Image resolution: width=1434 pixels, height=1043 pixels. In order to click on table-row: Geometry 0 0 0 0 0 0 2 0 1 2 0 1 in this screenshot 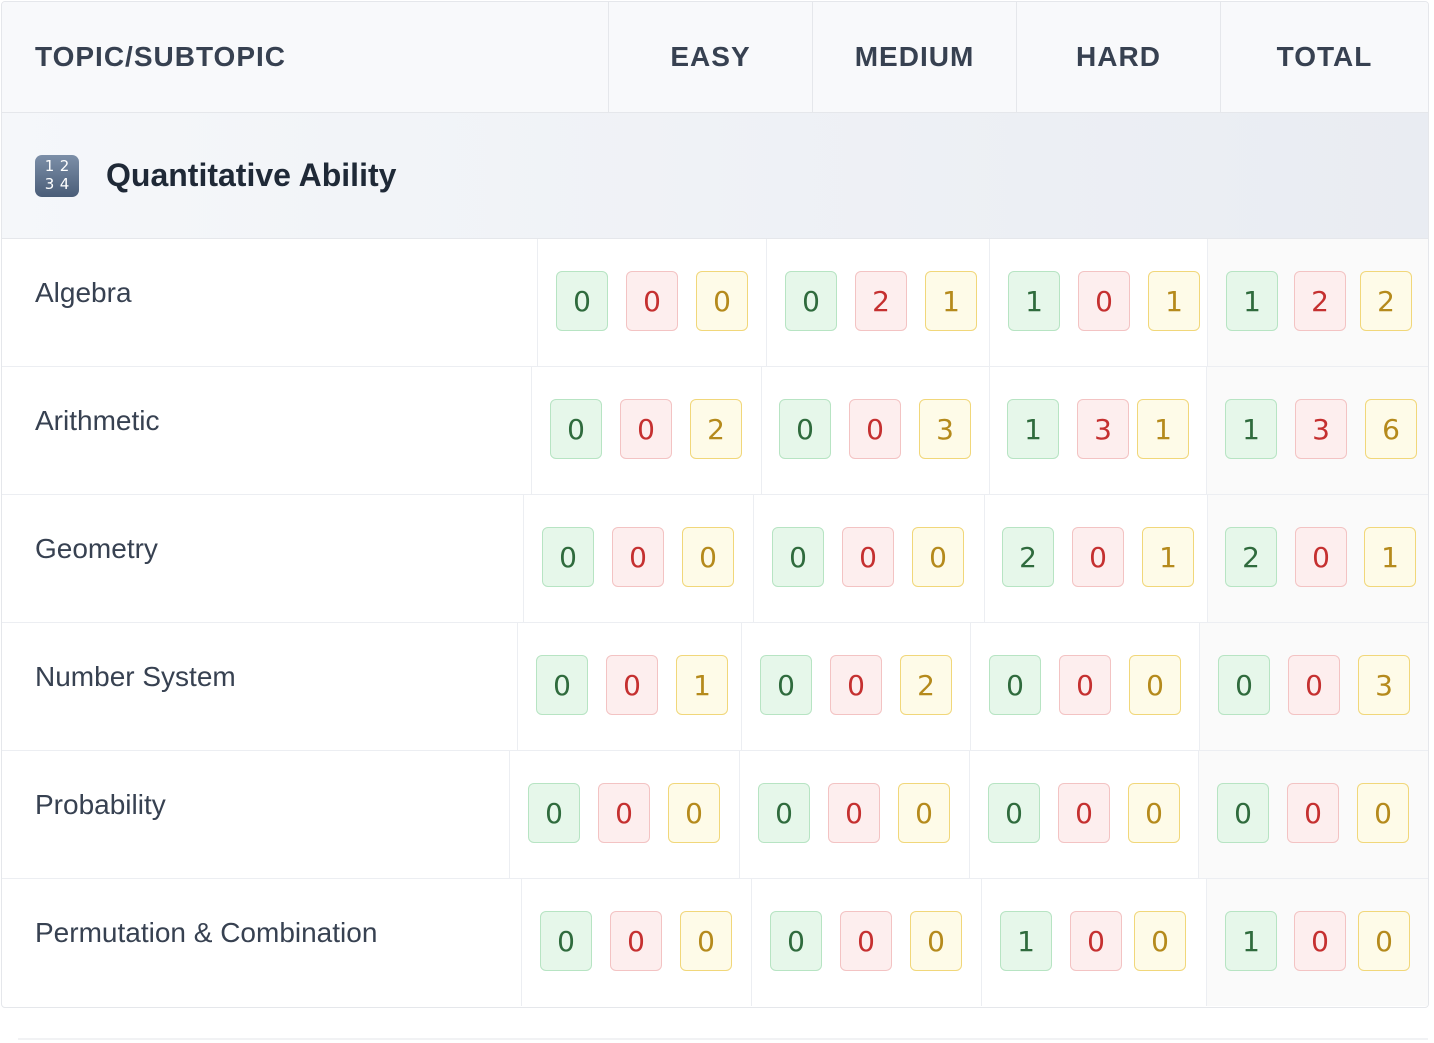, I will do `click(715, 559)`.